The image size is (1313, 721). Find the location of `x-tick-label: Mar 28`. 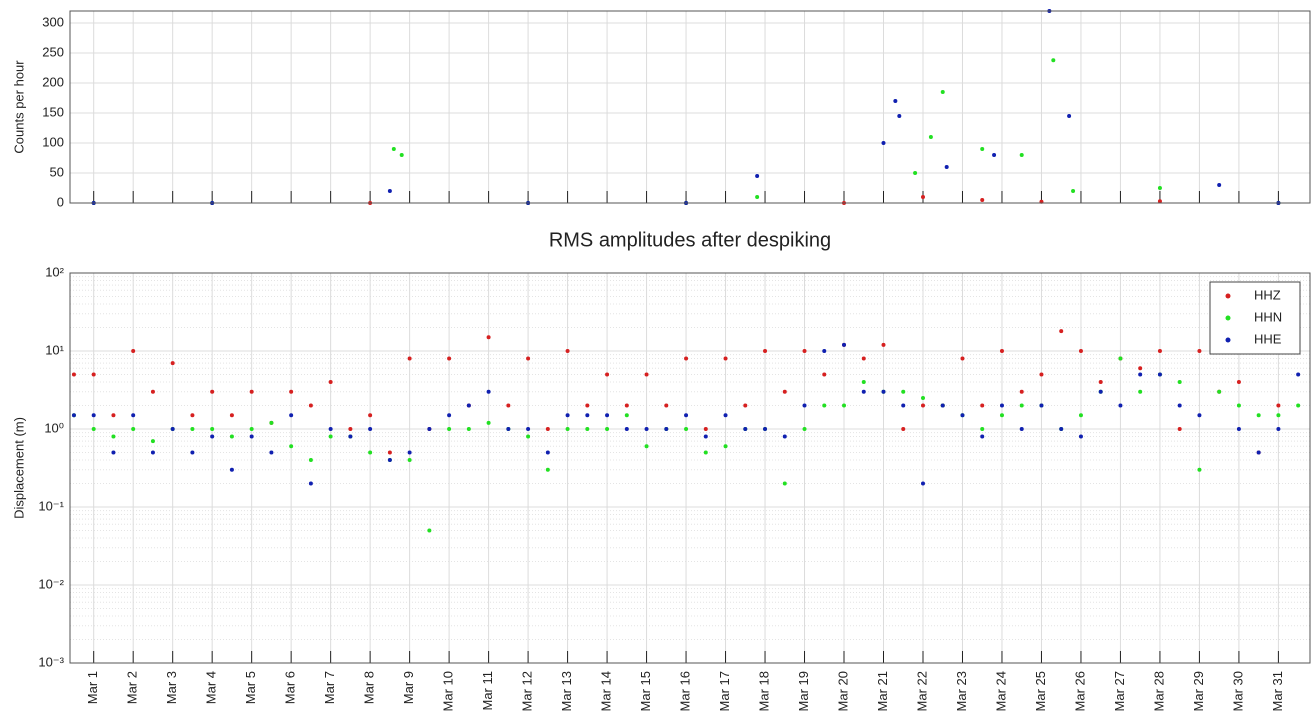

x-tick-label: Mar 28 is located at coordinates (1158, 691).